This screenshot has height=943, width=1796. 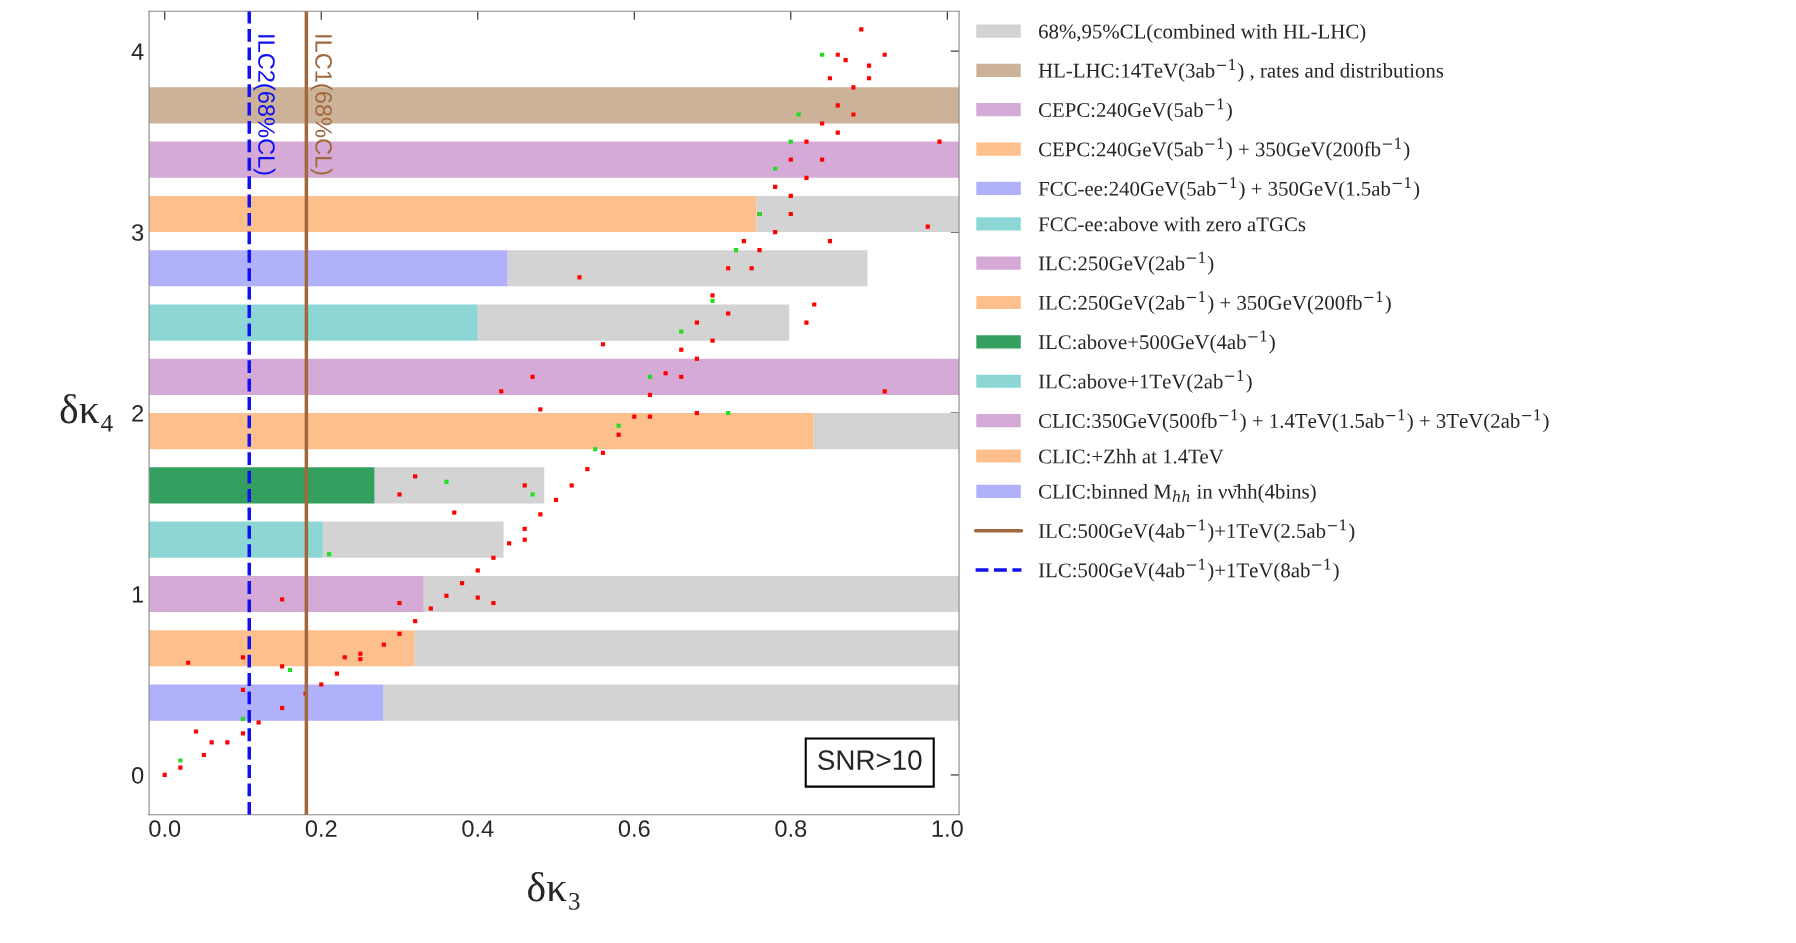 What do you see at coordinates (1135, 110) in the screenshot?
I see `legend-label: CEPC:240GeV(5ab$^{−1}$)` at bounding box center [1135, 110].